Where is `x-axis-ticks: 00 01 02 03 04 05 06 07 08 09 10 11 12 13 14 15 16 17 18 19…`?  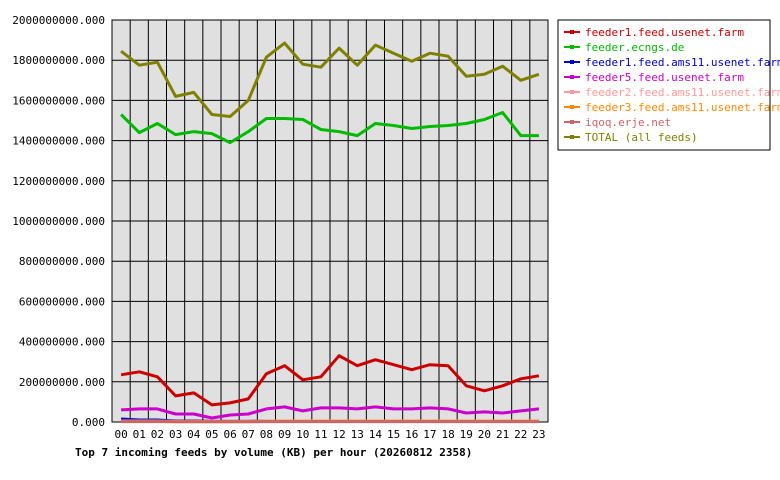
x-axis-ticks: 00 01 02 03 04 05 06 07 08 09 10 11 12 13 14 15 16 17 18 19… is located at coordinates (329, 434).